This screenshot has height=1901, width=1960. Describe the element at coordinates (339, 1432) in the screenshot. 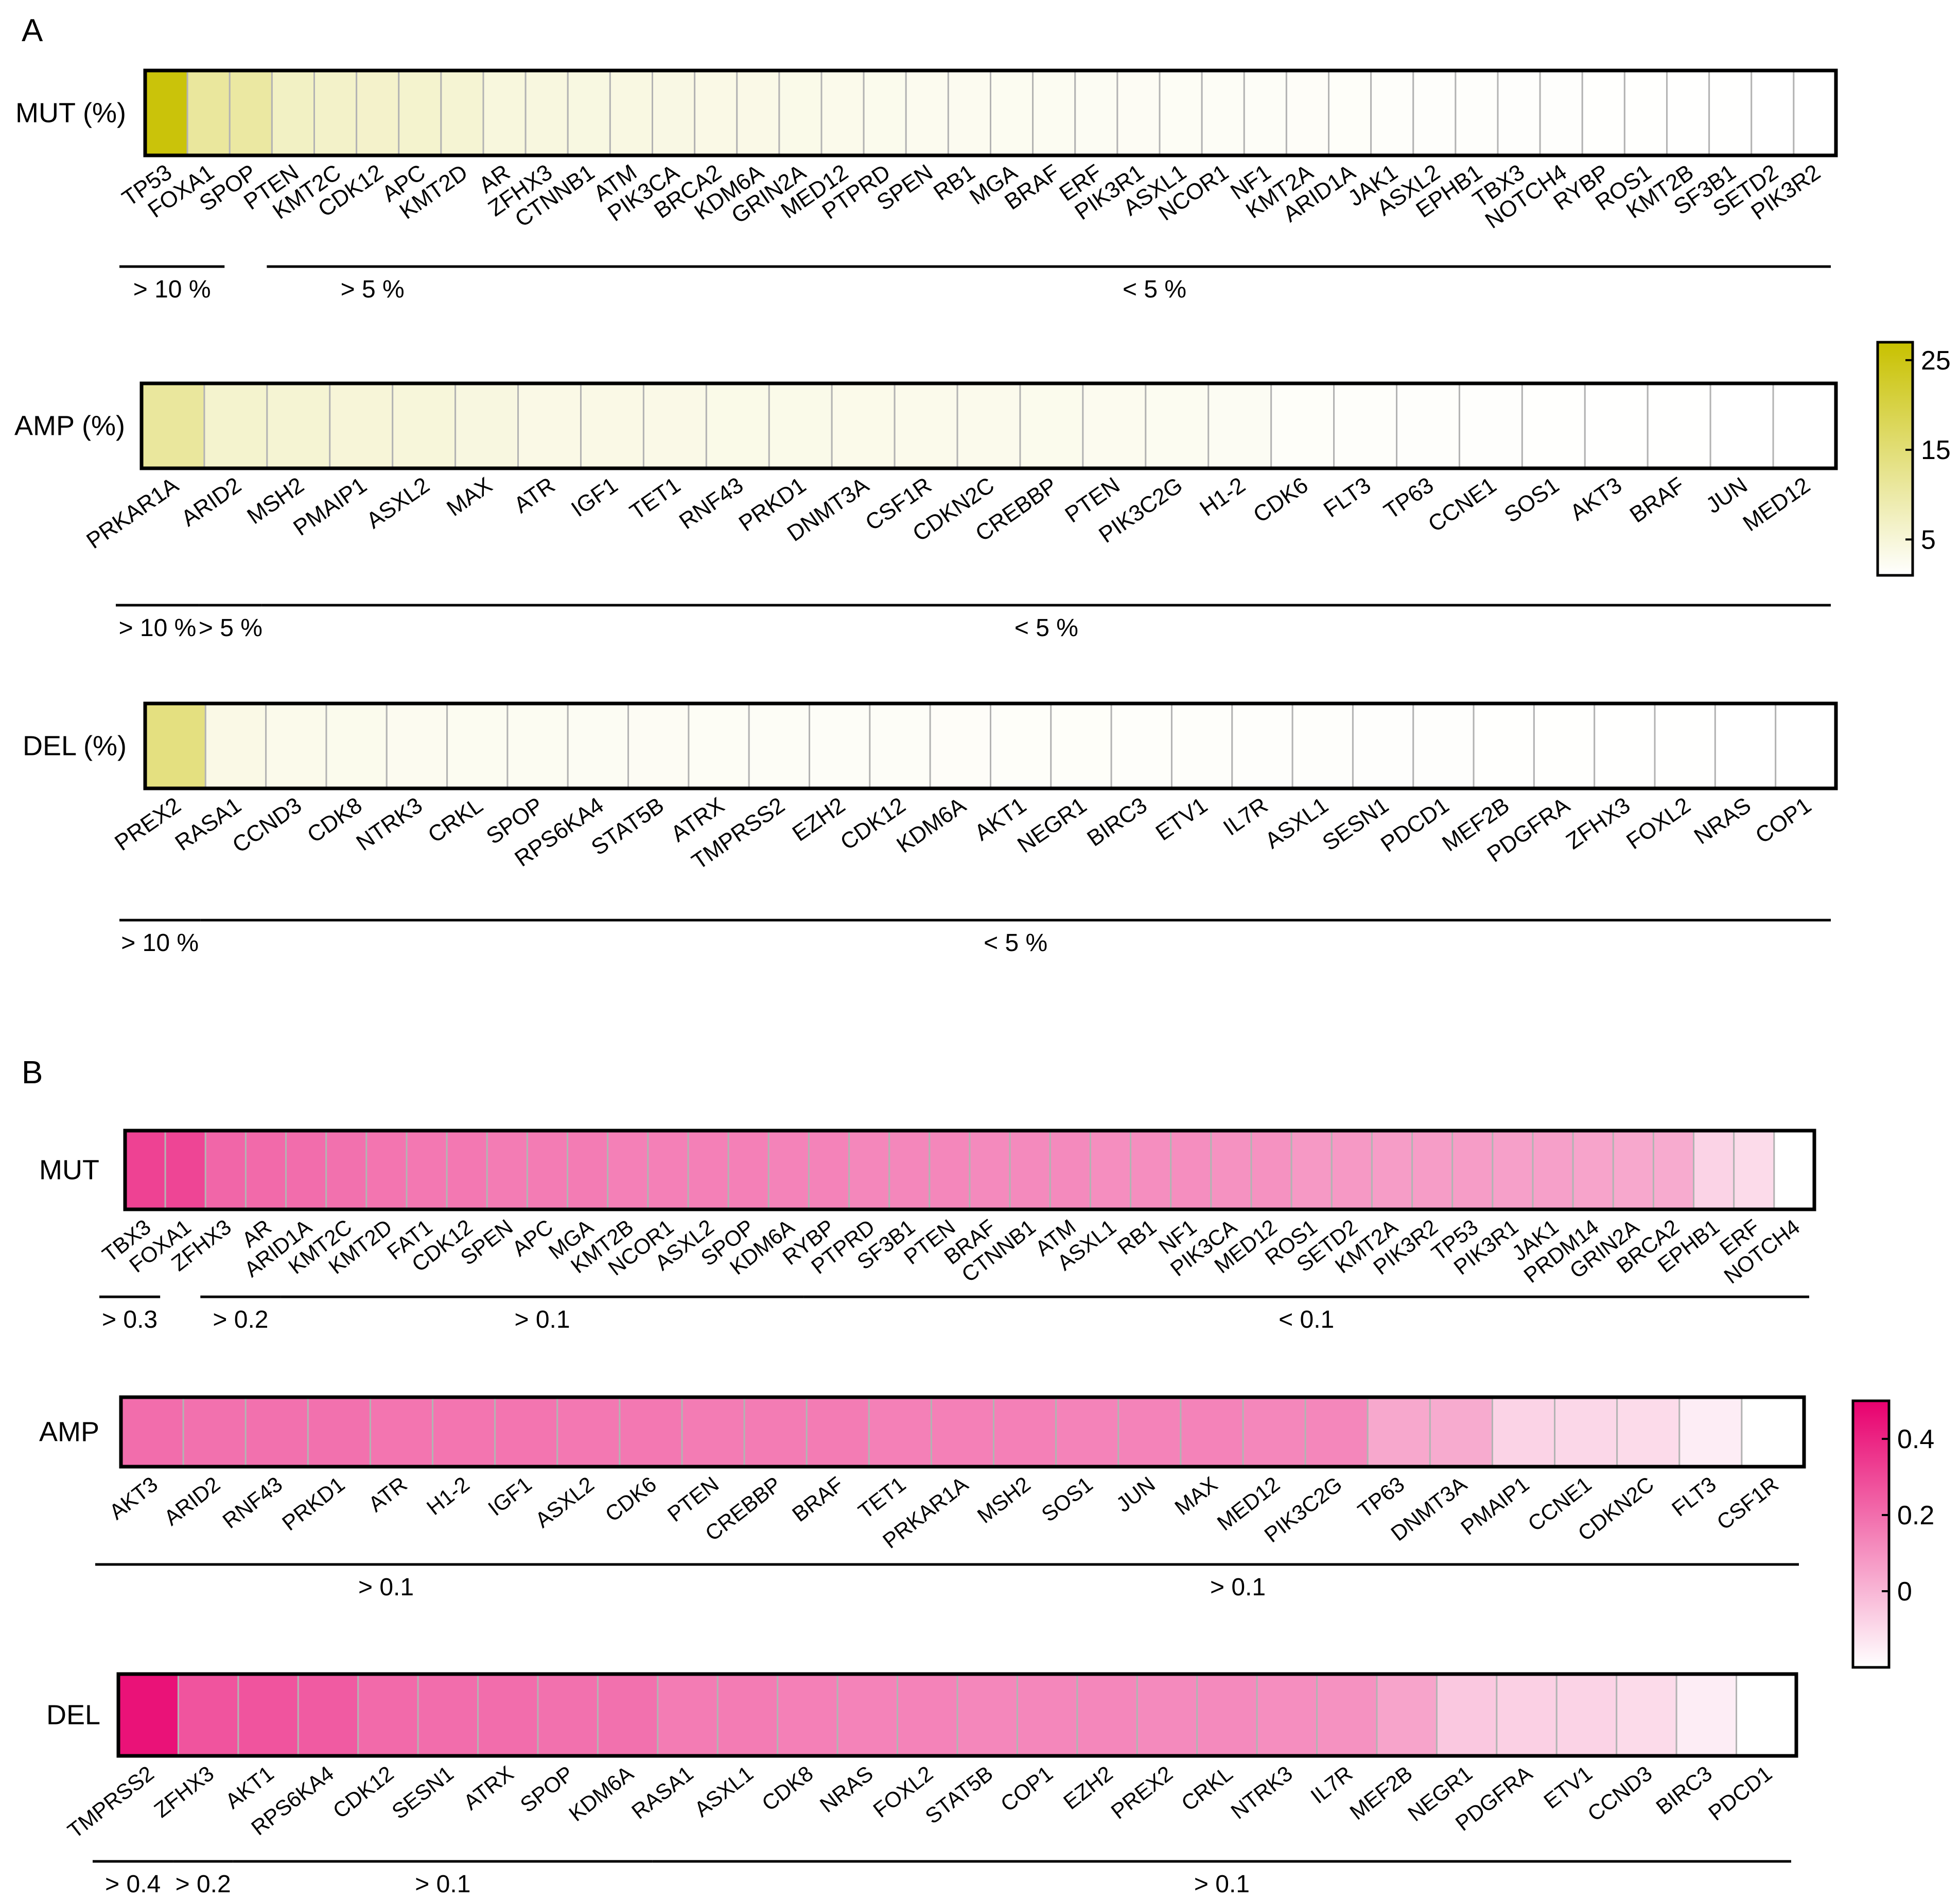

I see `heatmap-cell-prkd1` at that location.